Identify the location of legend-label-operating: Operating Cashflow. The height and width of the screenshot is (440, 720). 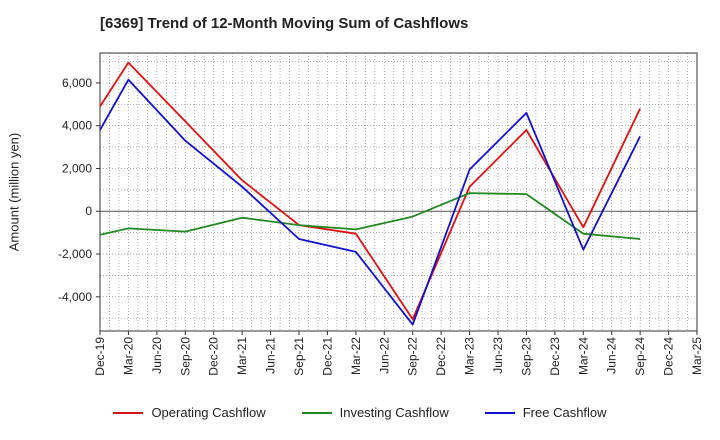
(208, 412).